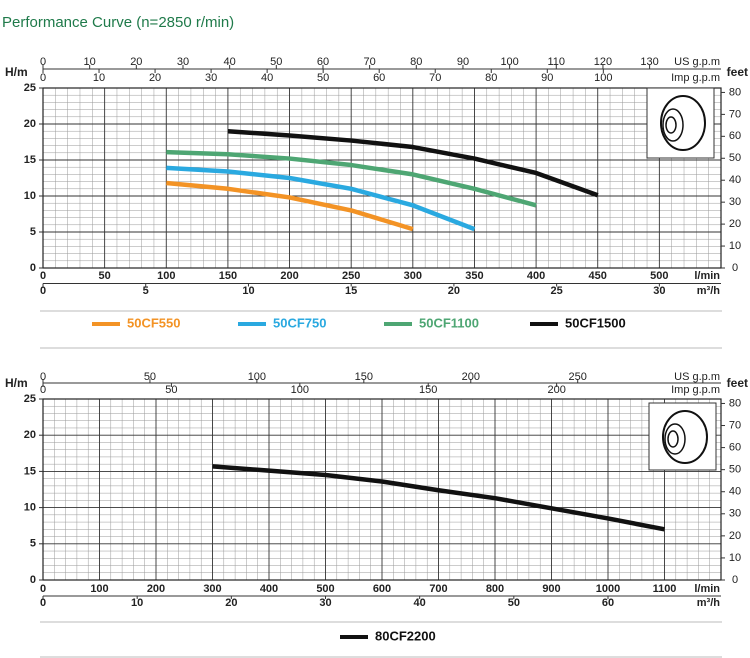  What do you see at coordinates (709, 291) in the screenshot?
I see `bottom-axis-label: m³/h` at bounding box center [709, 291].